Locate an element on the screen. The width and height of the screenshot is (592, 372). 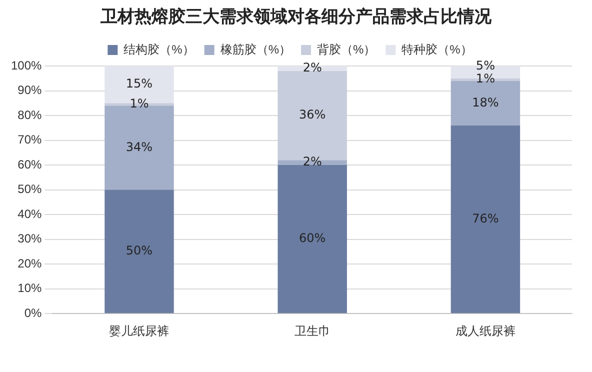
data-label: 50% is located at coordinates (139, 251).